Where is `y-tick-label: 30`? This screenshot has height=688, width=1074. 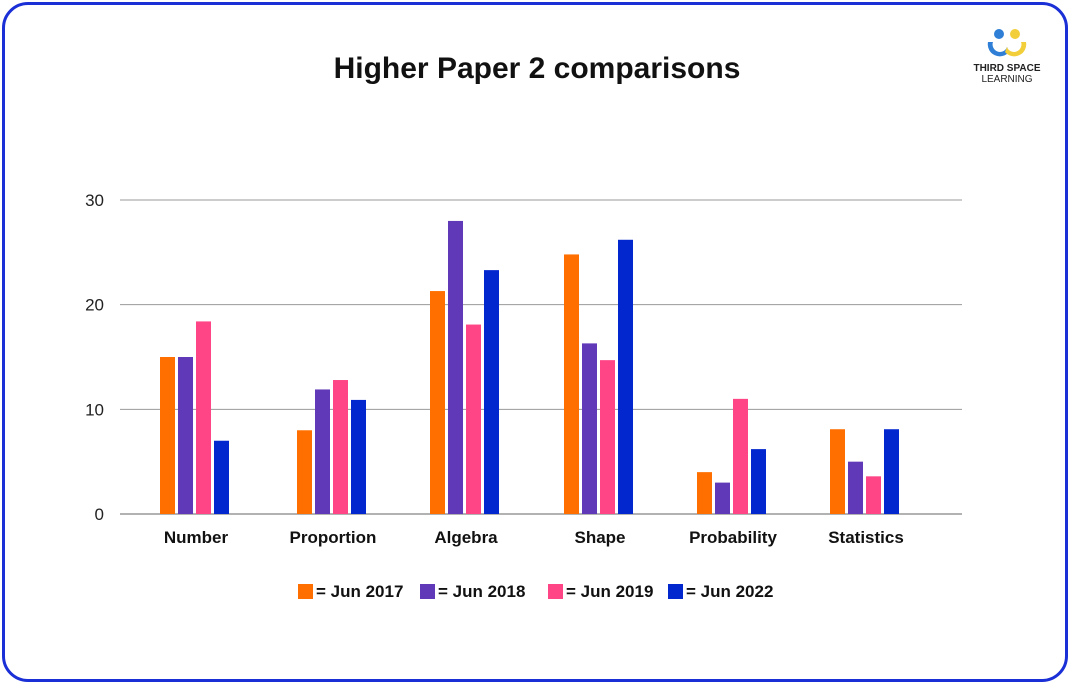
y-tick-label: 30 is located at coordinates (94, 200).